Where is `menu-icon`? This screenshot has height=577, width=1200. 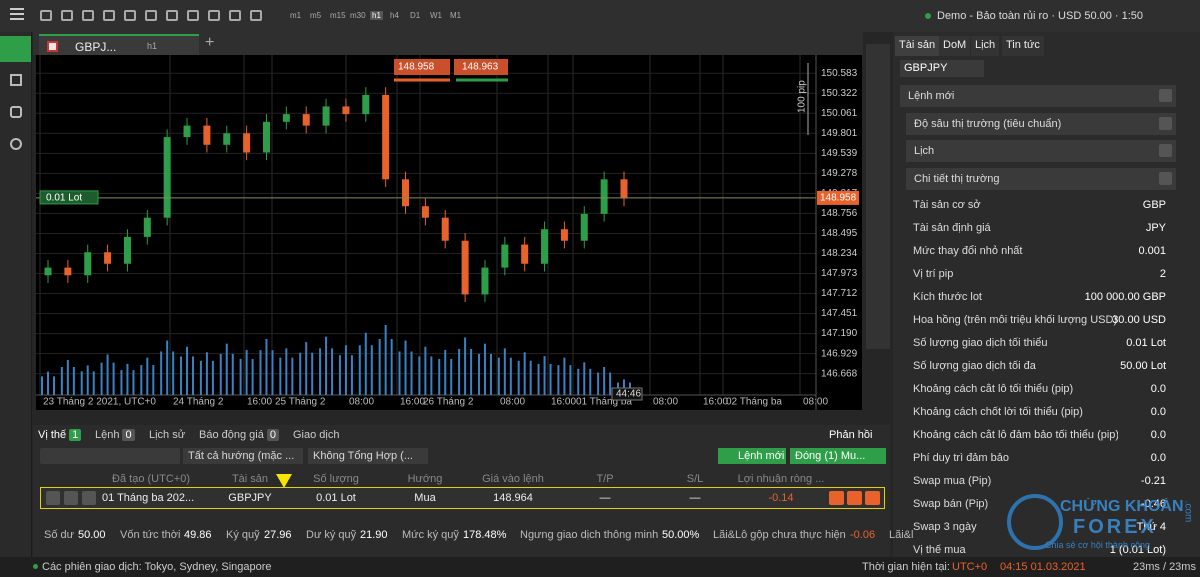 menu-icon is located at coordinates (17, 9).